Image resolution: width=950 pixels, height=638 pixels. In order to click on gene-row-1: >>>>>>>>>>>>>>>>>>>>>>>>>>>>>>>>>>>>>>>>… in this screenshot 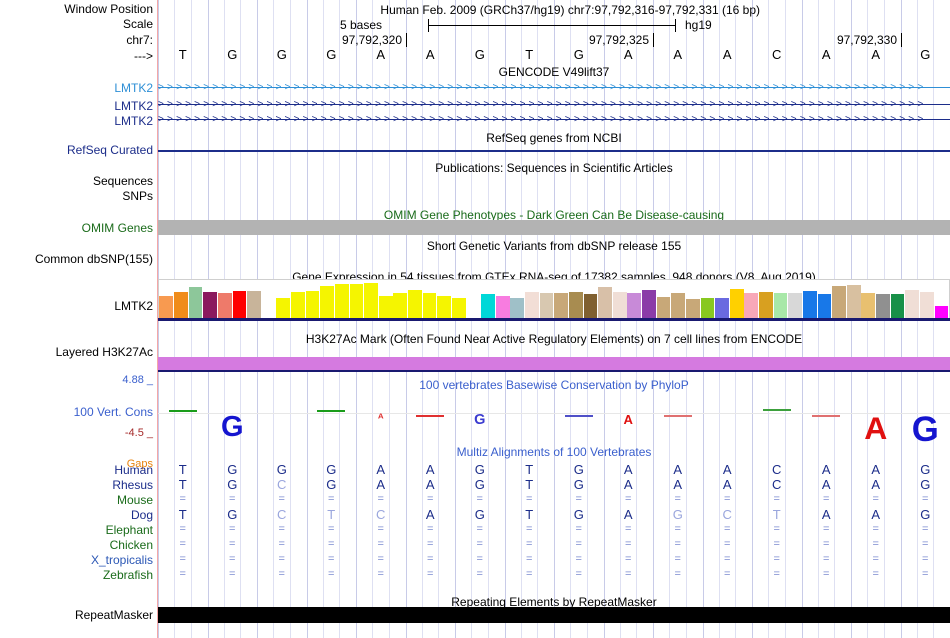, I will do `click(554, 87)`.